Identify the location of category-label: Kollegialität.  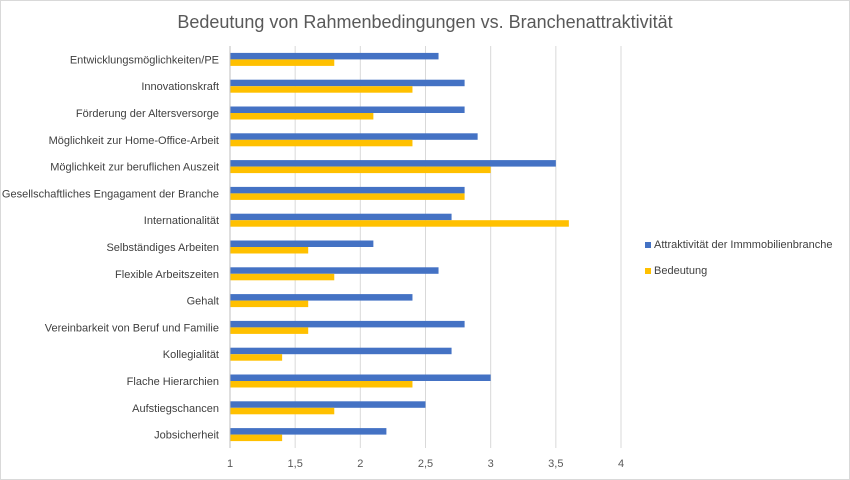
(191, 355).